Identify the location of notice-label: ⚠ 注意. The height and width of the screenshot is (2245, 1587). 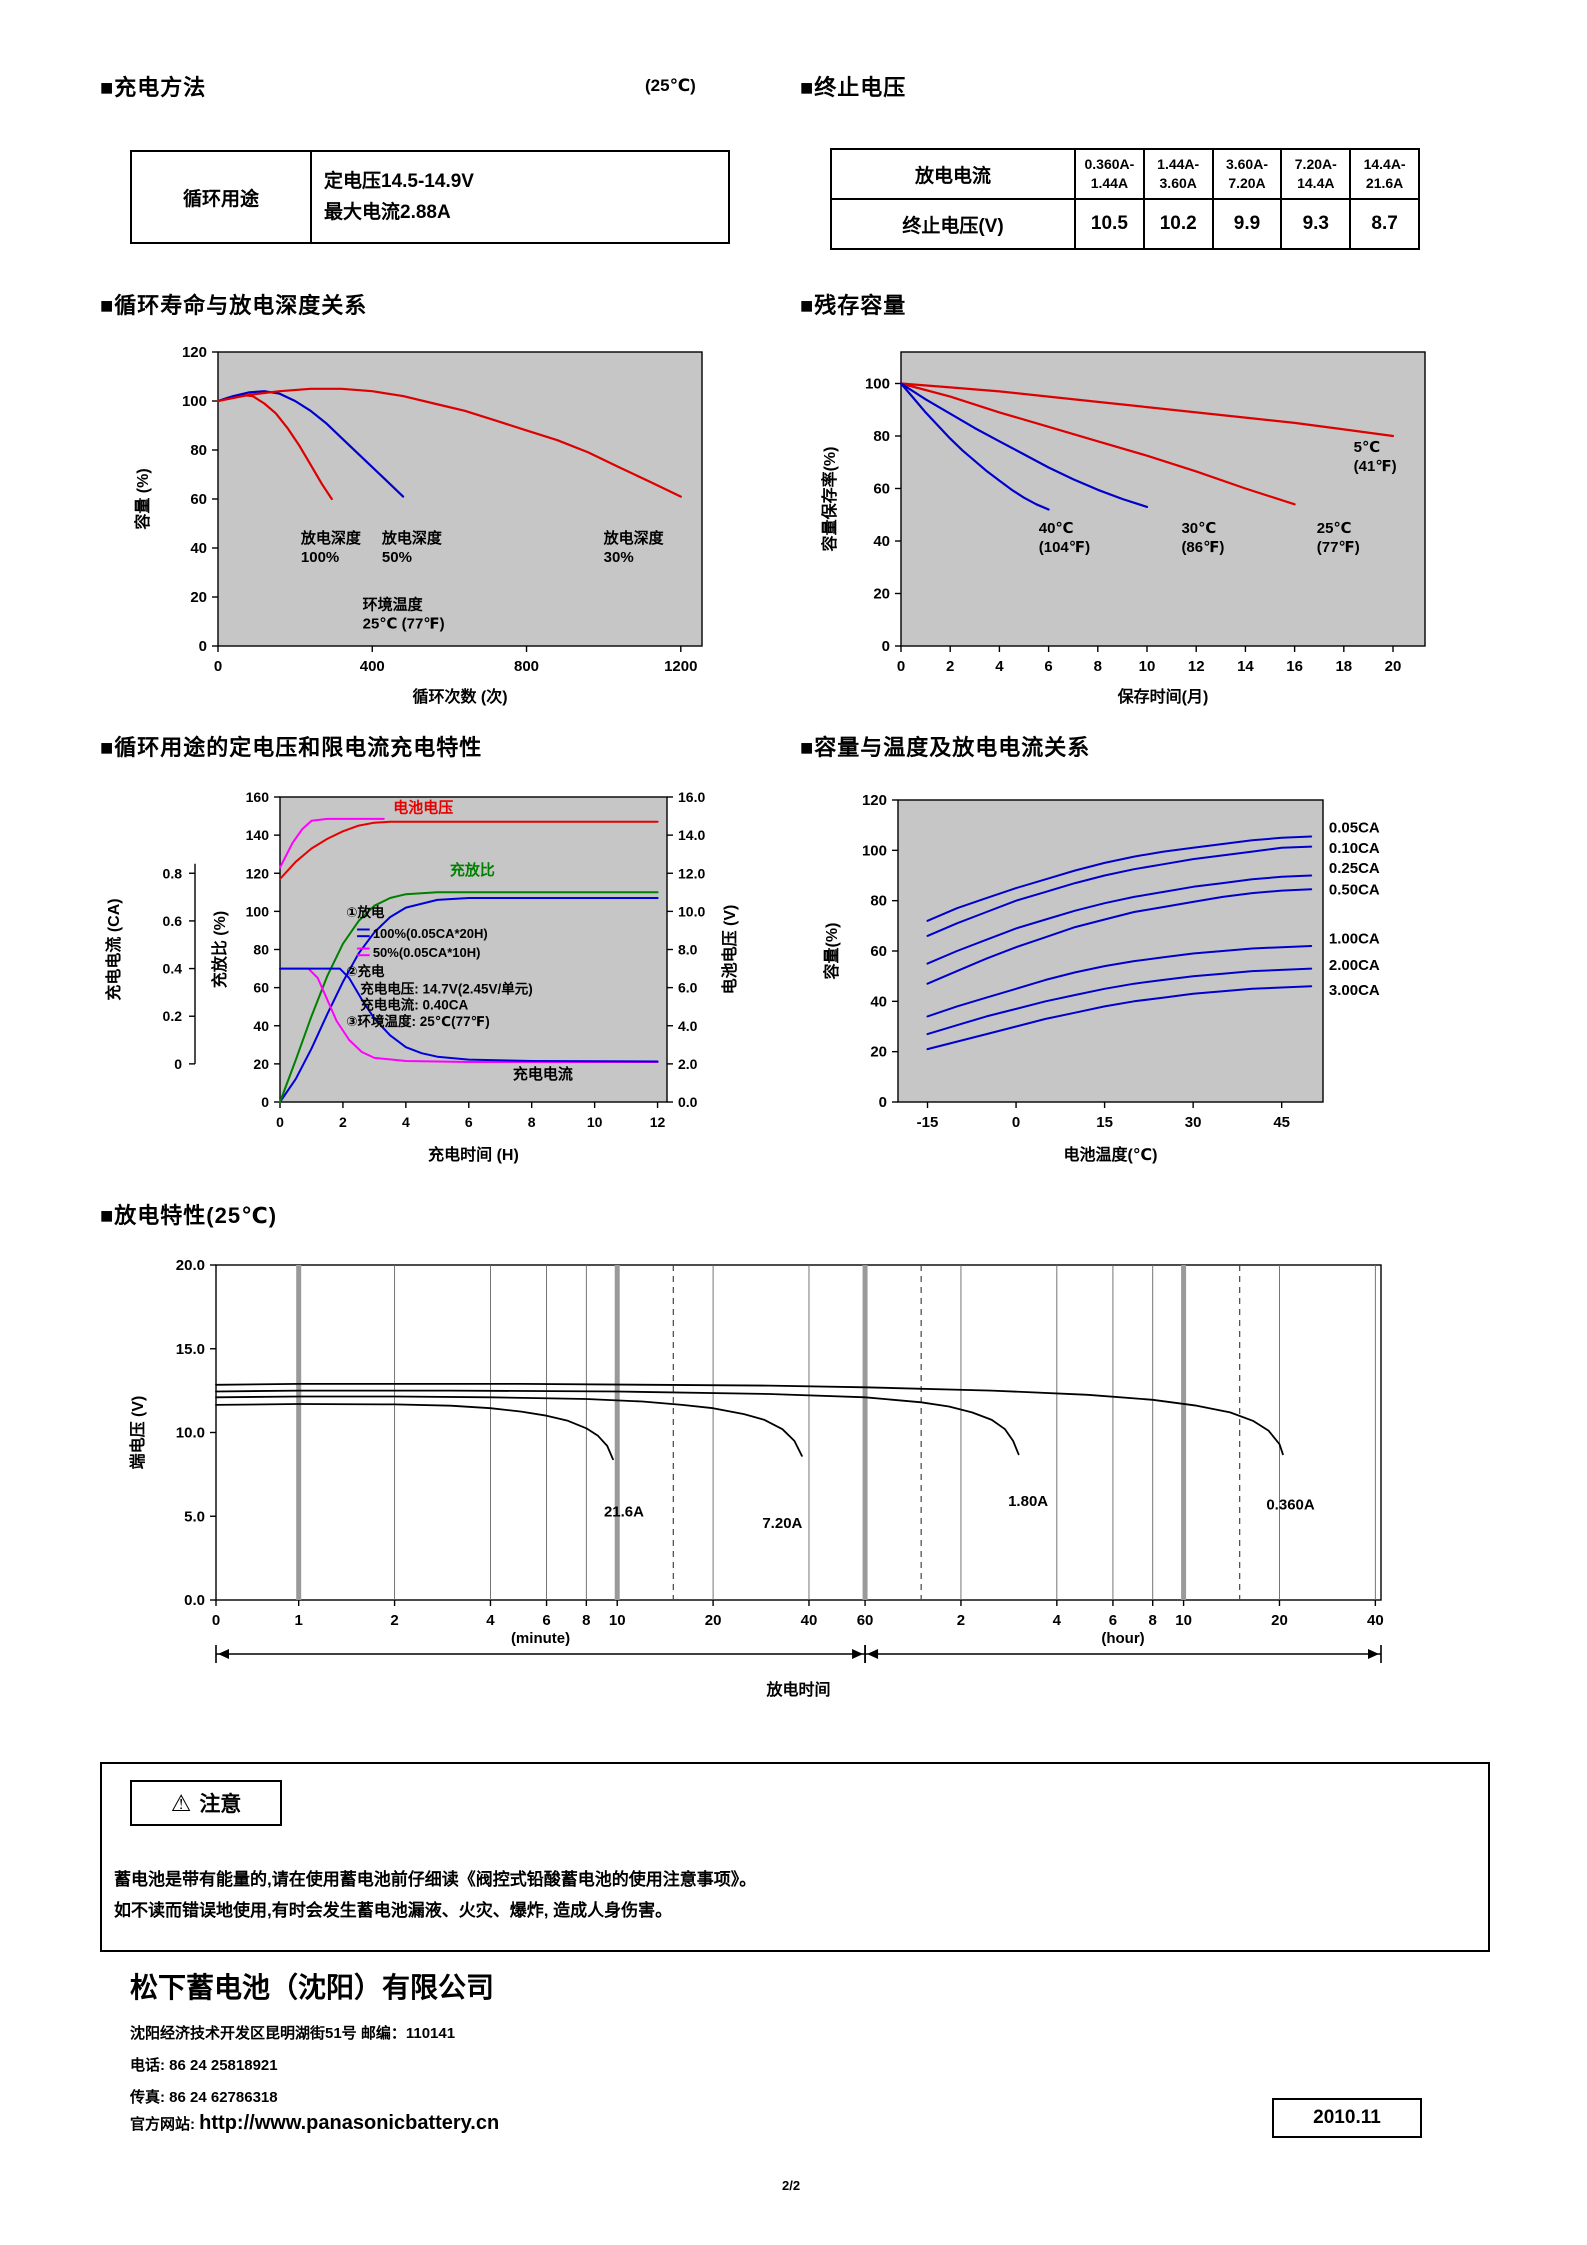
(206, 1803).